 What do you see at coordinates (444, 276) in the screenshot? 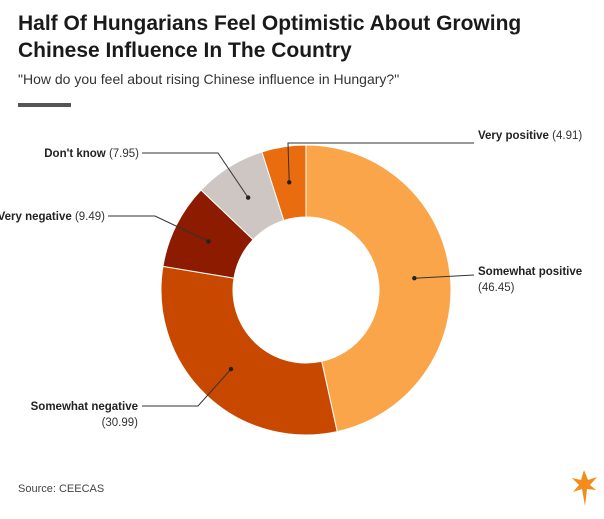
I see `leader-line-somewhat-positive` at bounding box center [444, 276].